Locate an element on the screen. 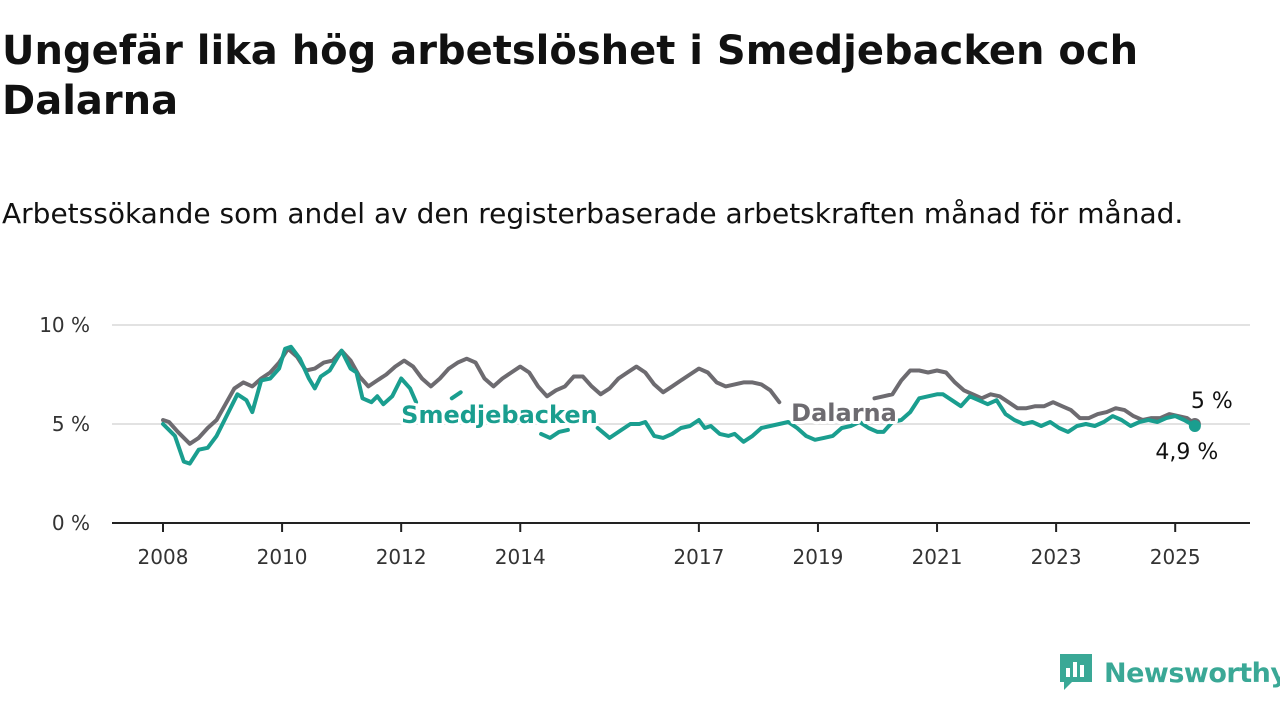  x-tick-label: 2010 is located at coordinates (282, 557).